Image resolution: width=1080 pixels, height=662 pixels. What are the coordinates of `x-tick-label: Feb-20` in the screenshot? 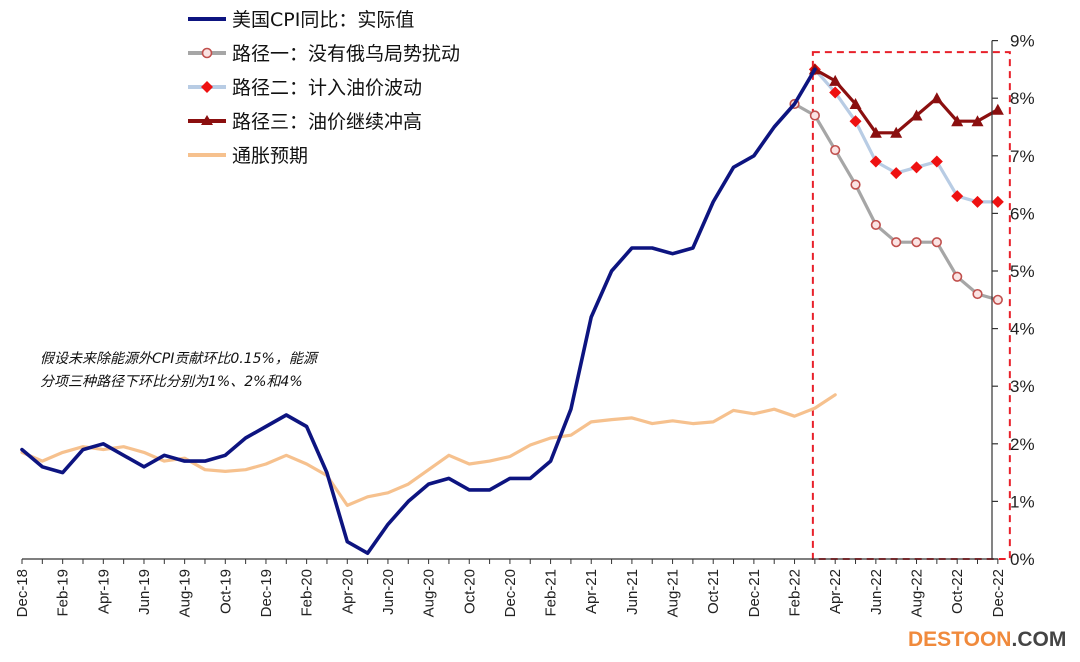 It's located at (307, 593).